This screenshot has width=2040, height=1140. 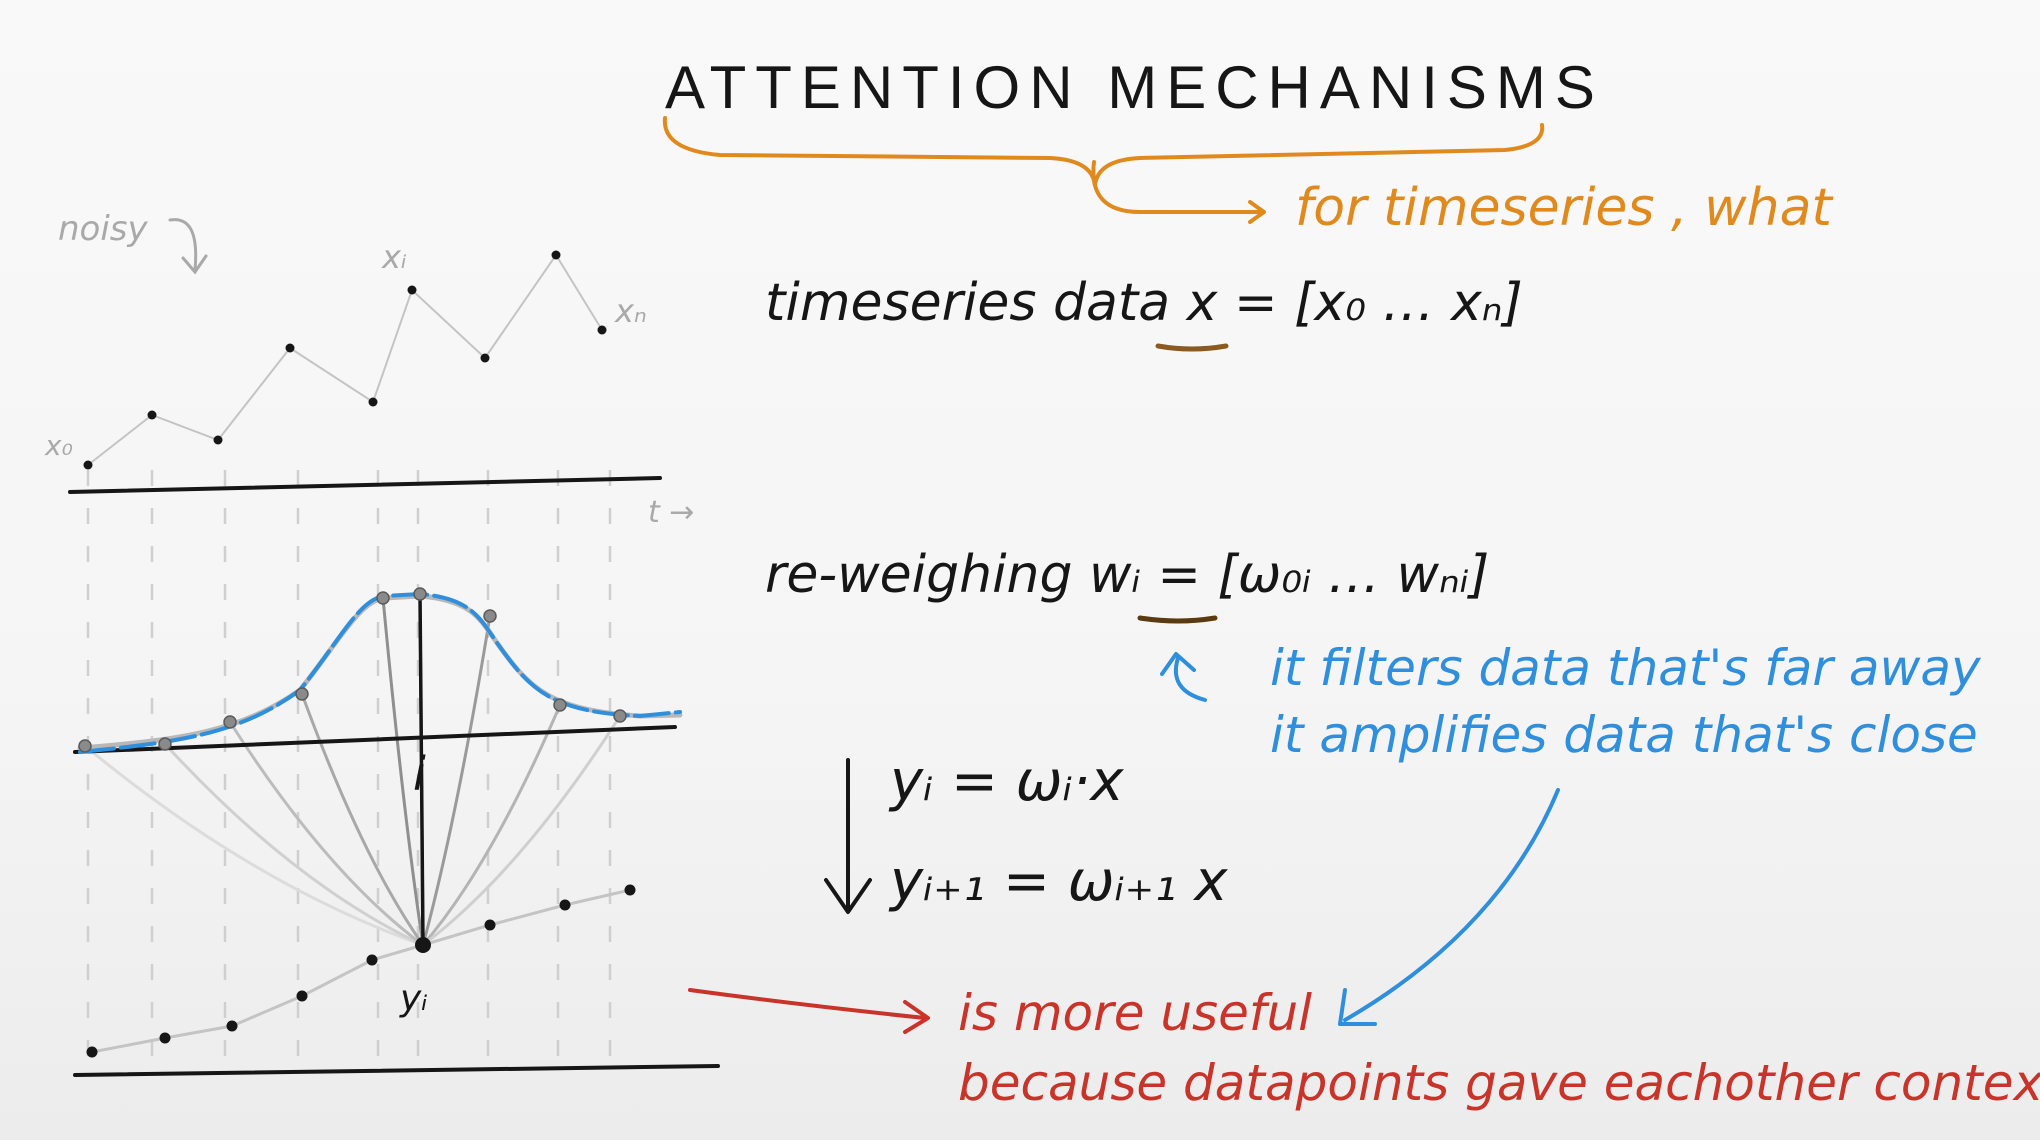 What do you see at coordinates (1449, 907) in the screenshot?
I see `blue-down-arrow` at bounding box center [1449, 907].